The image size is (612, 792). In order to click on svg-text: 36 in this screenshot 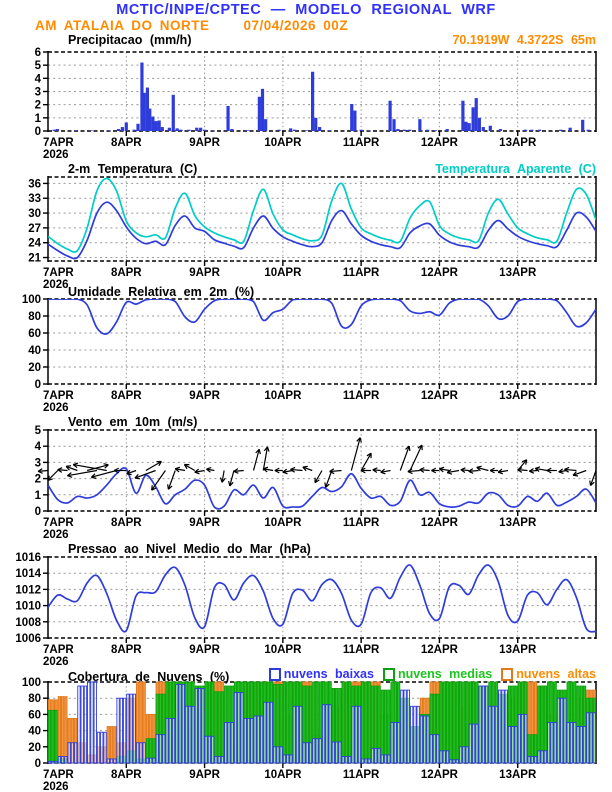, I will do `click(34, 184)`.